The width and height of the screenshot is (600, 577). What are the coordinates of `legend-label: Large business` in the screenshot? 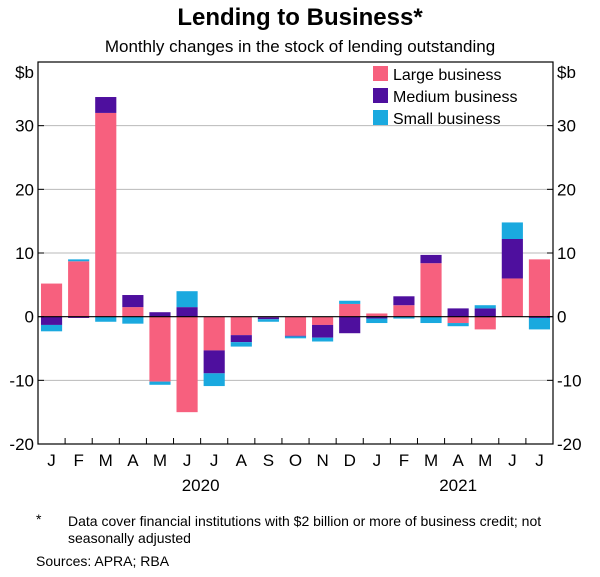 It's located at (447, 75).